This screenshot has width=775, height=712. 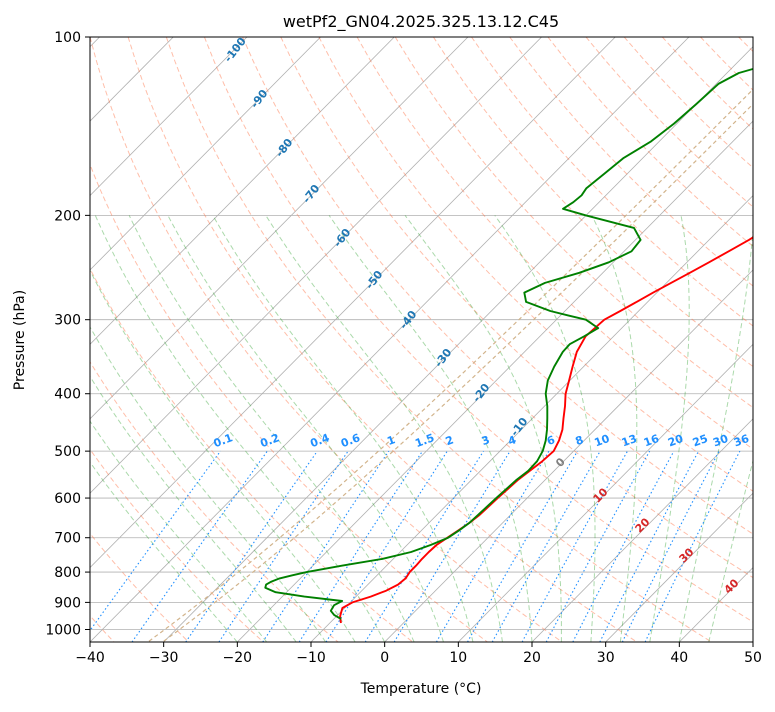 What do you see at coordinates (311, 658) in the screenshot?
I see `x-tick-label: −10` at bounding box center [311, 658].